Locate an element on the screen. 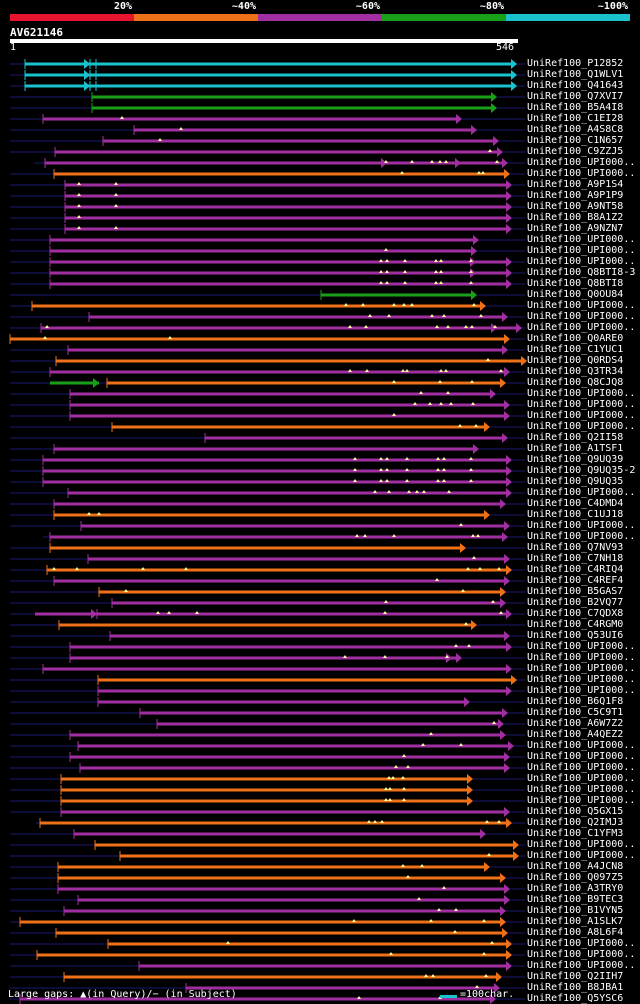  hit-label: UniRef100_B6Q1F8 is located at coordinates (575, 701).